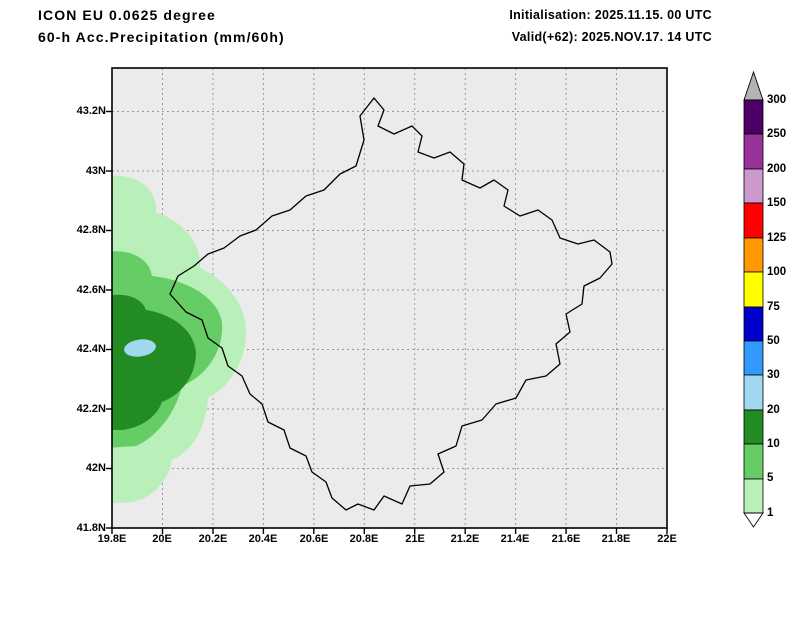  Describe the element at coordinates (777, 100) in the screenshot. I see `colorbar-tick-label: 300` at that location.